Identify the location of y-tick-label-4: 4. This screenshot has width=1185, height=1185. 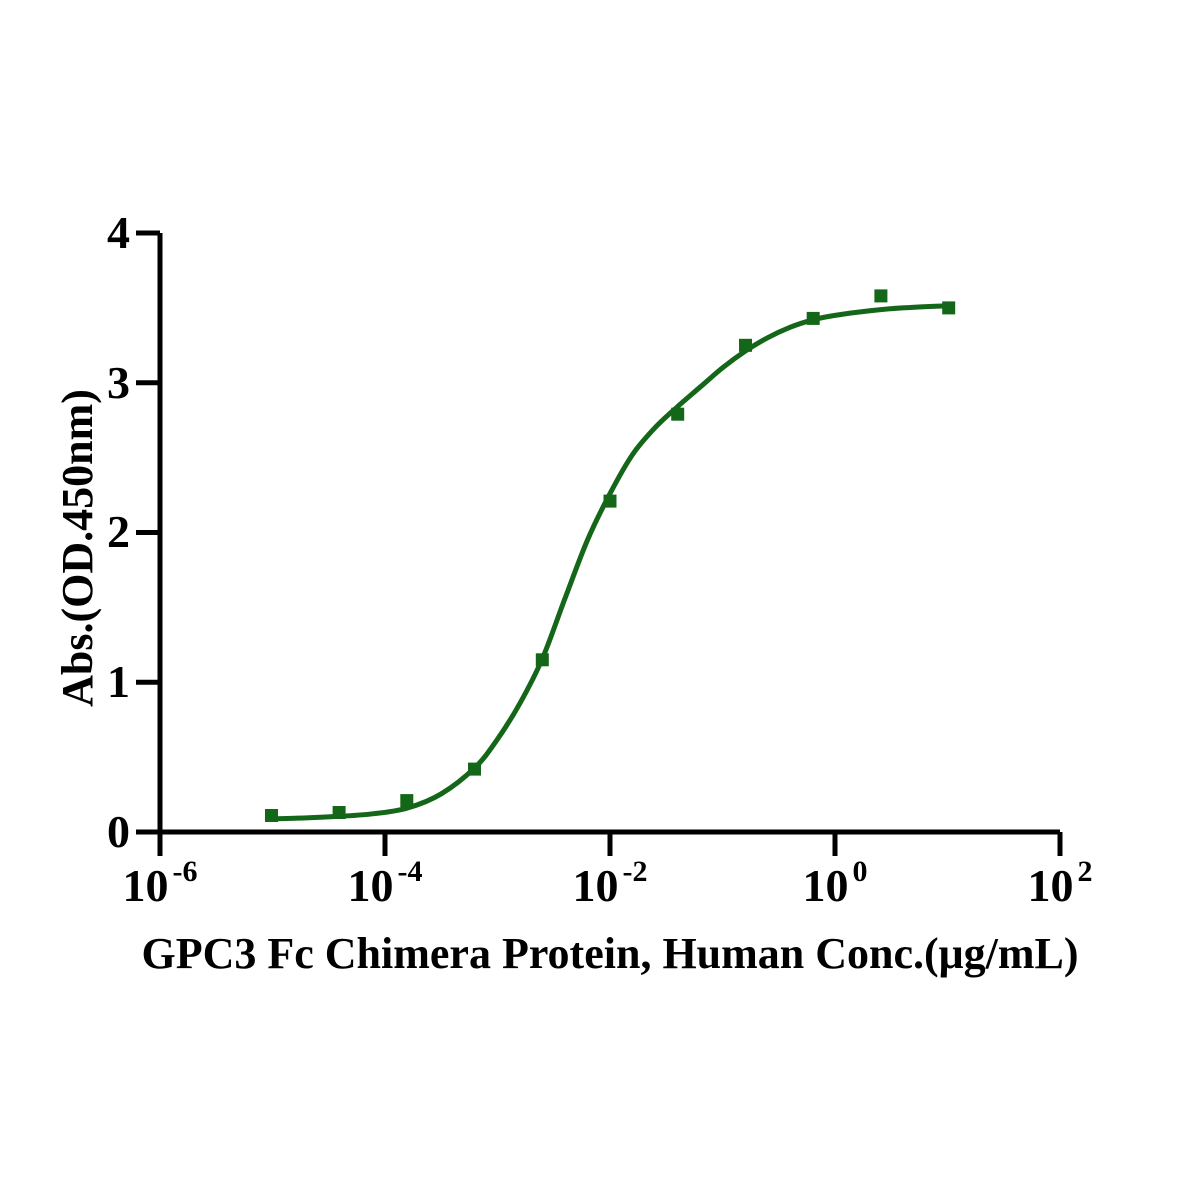
(118, 232).